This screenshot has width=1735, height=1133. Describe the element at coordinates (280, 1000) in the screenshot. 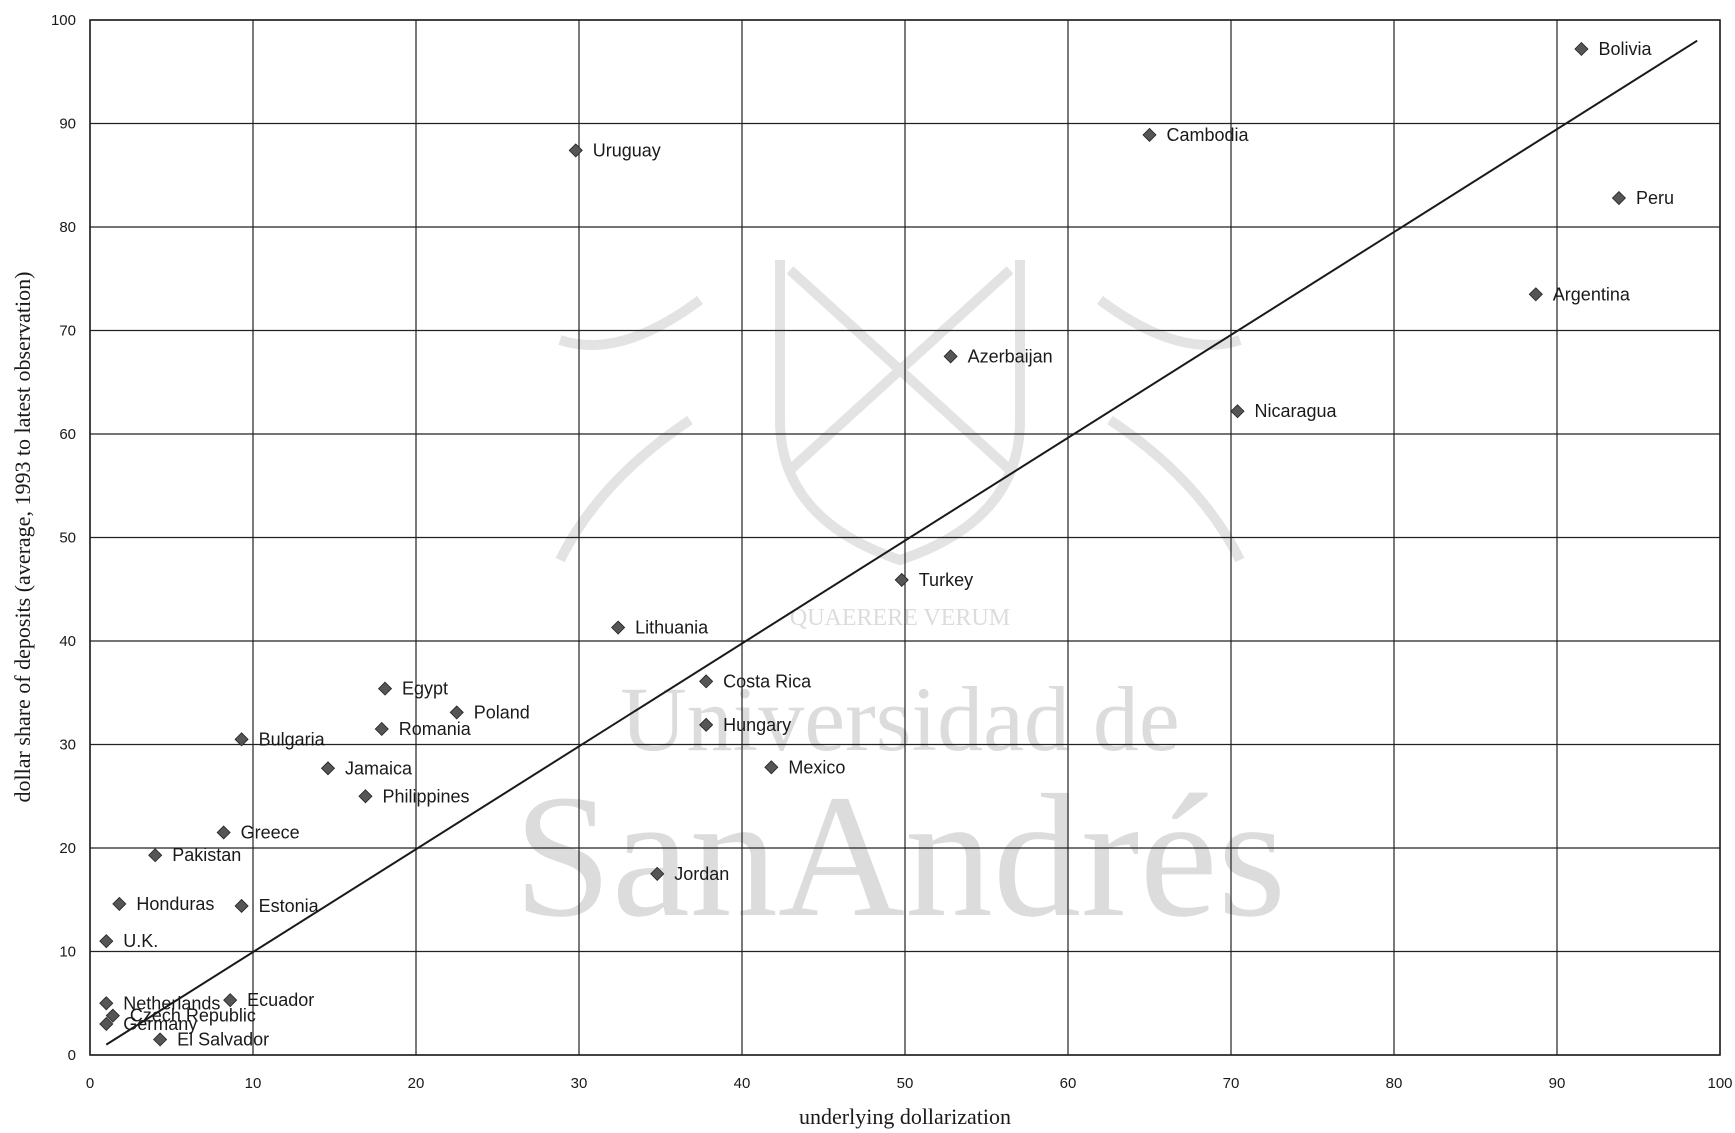

I see `point-label-25: Ecuador` at that location.